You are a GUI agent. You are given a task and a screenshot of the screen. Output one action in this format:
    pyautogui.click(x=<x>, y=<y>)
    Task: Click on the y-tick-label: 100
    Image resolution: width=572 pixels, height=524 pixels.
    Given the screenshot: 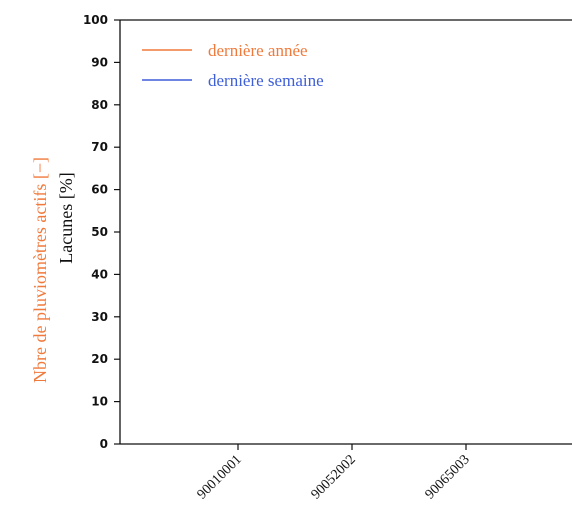 What is the action you would take?
    pyautogui.click(x=95, y=20)
    